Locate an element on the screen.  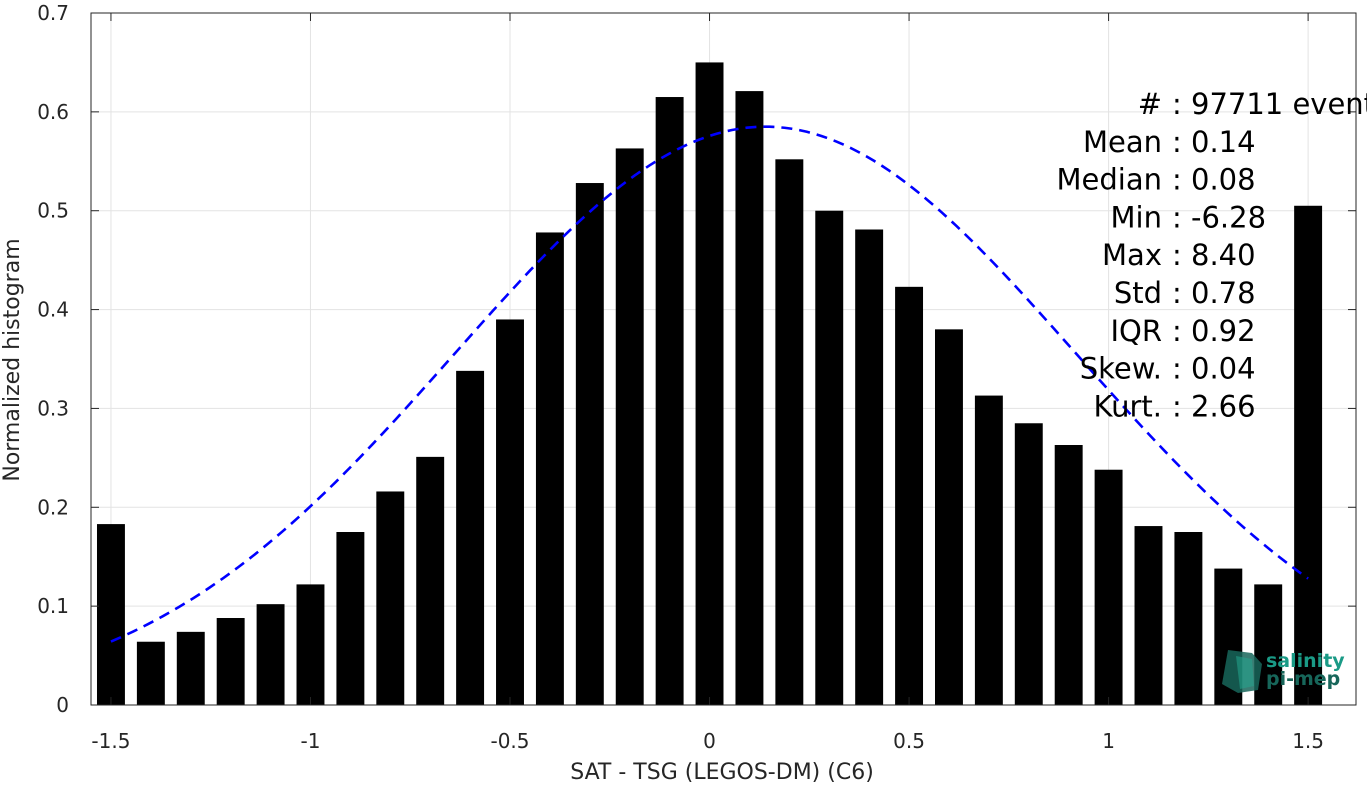
stat-value: : -6.28 is located at coordinates (1219, 217).